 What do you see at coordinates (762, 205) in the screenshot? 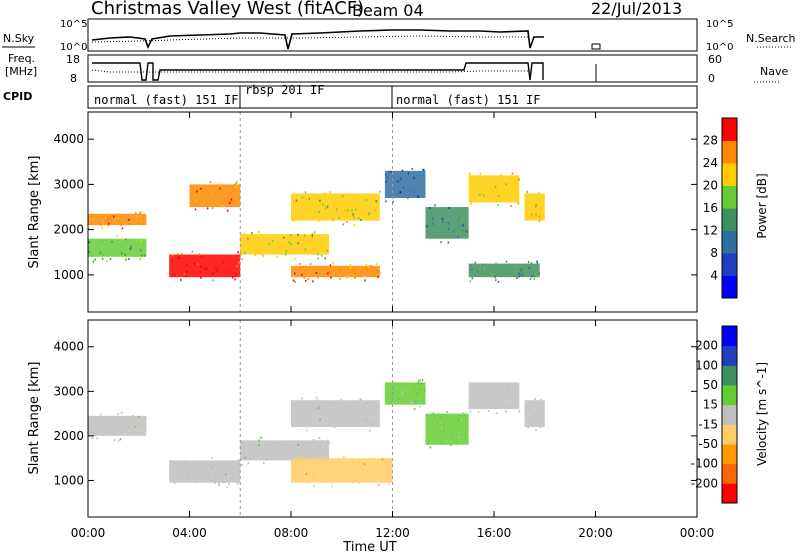
I see `power-colorbar-label: Power [dB]` at bounding box center [762, 205].